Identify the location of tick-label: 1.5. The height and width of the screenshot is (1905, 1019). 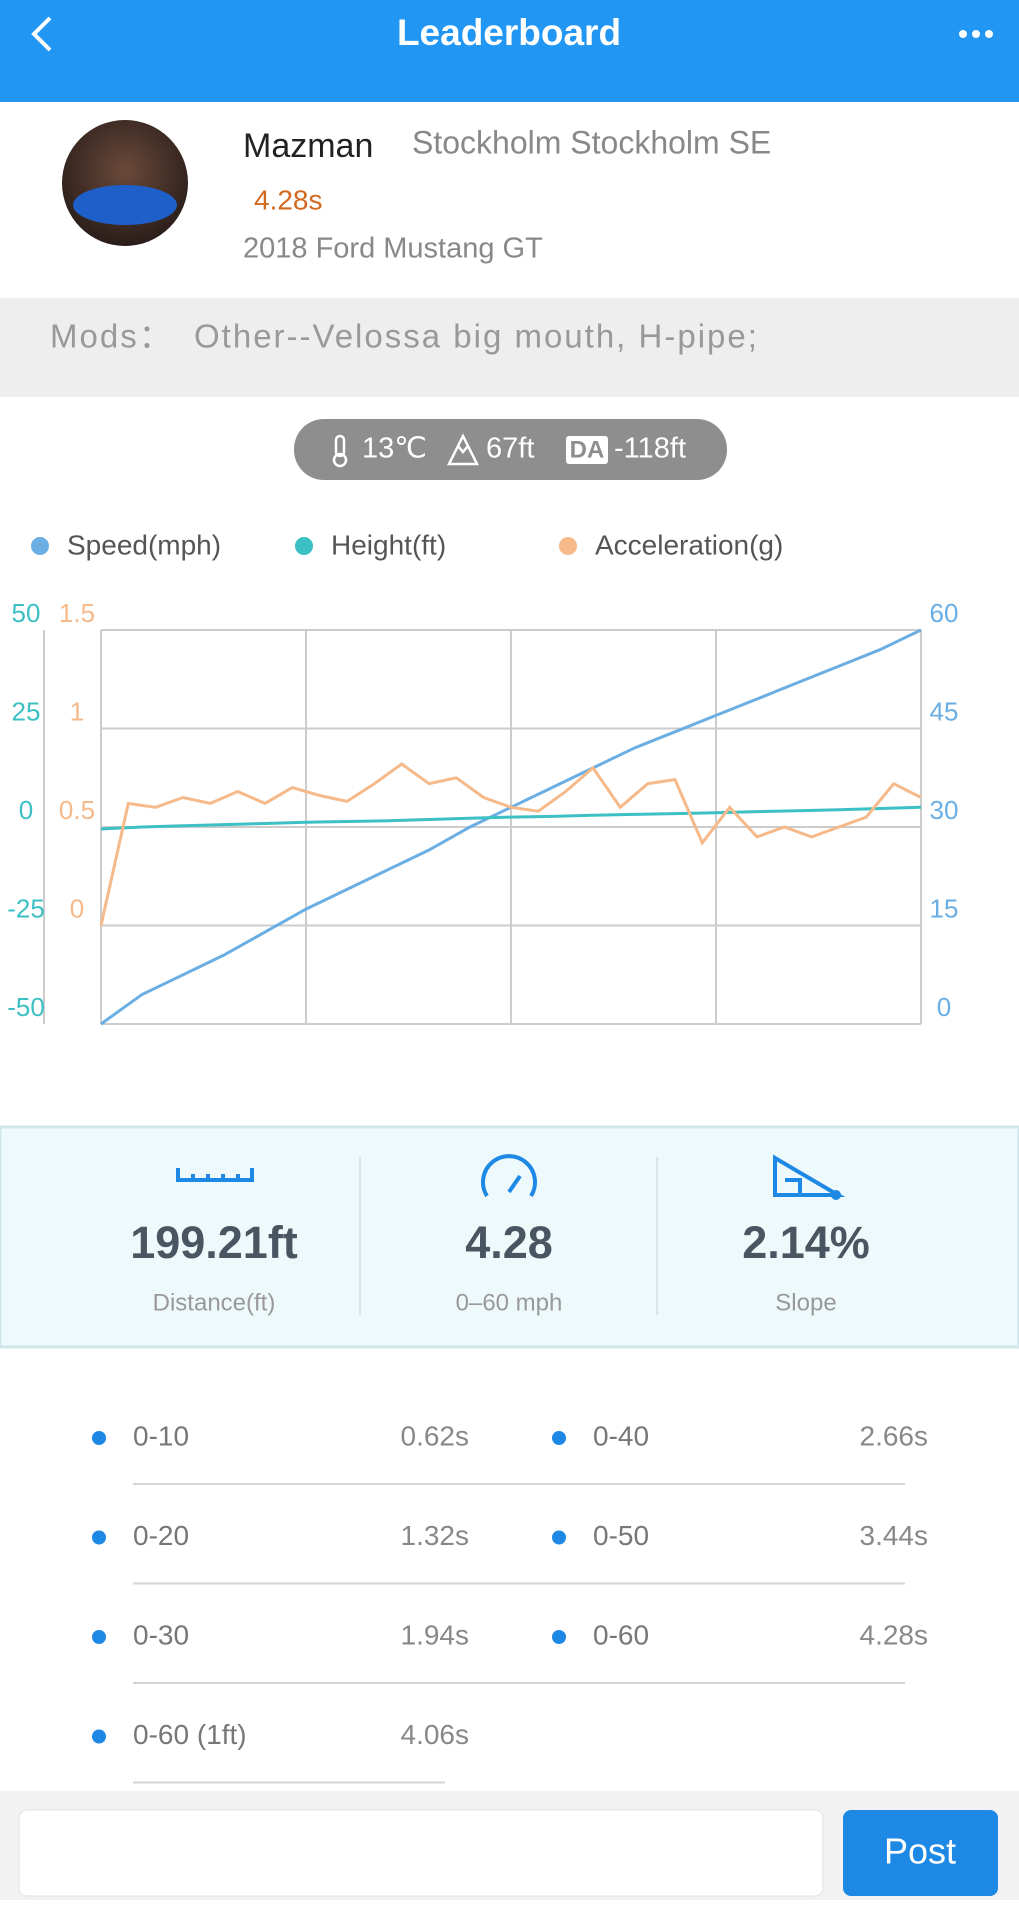
(77, 613).